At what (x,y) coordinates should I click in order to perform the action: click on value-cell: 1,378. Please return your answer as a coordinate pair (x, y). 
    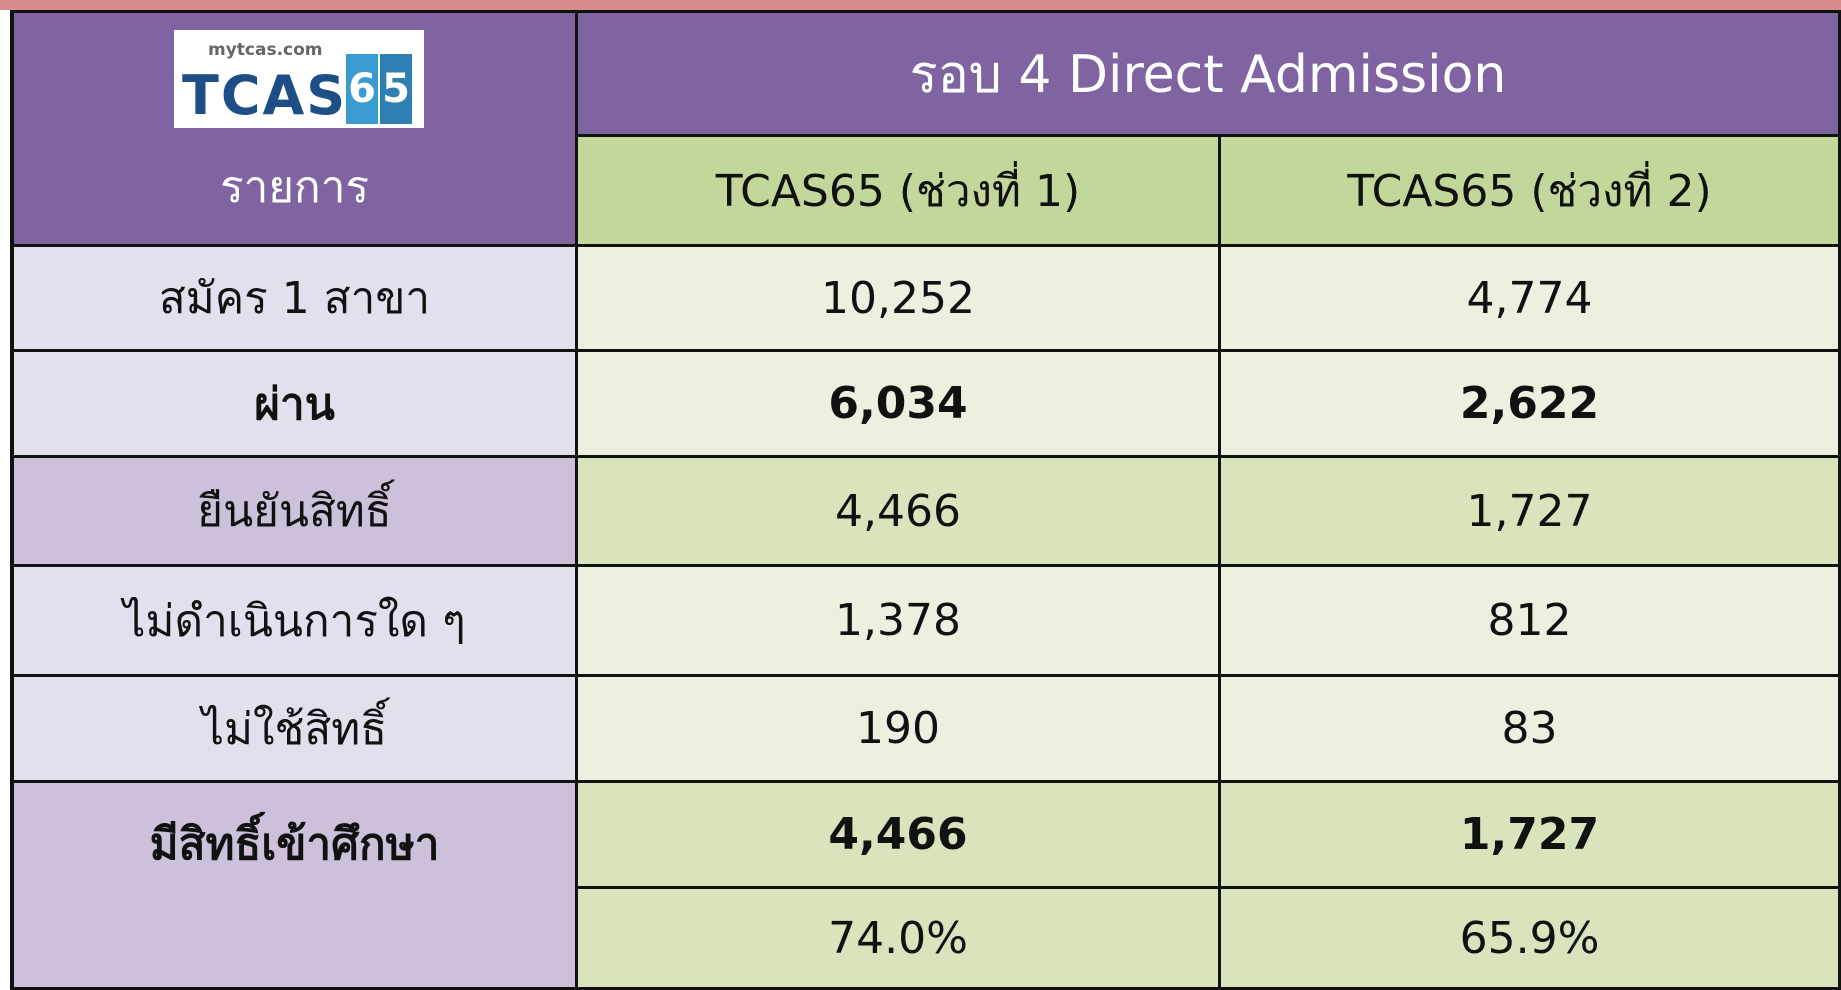
    Looking at the image, I should click on (899, 622).